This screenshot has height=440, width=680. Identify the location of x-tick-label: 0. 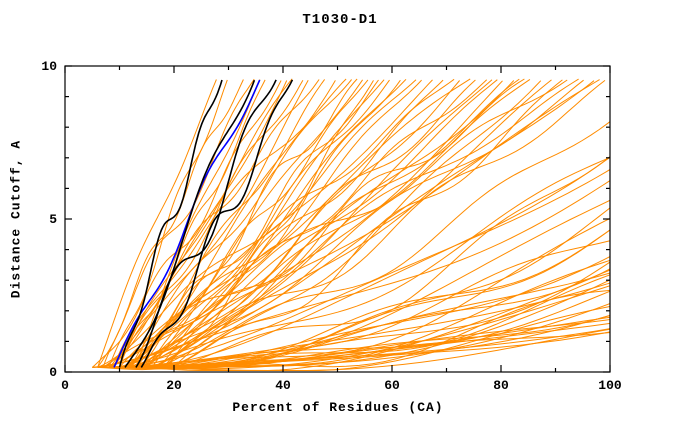
(65, 385).